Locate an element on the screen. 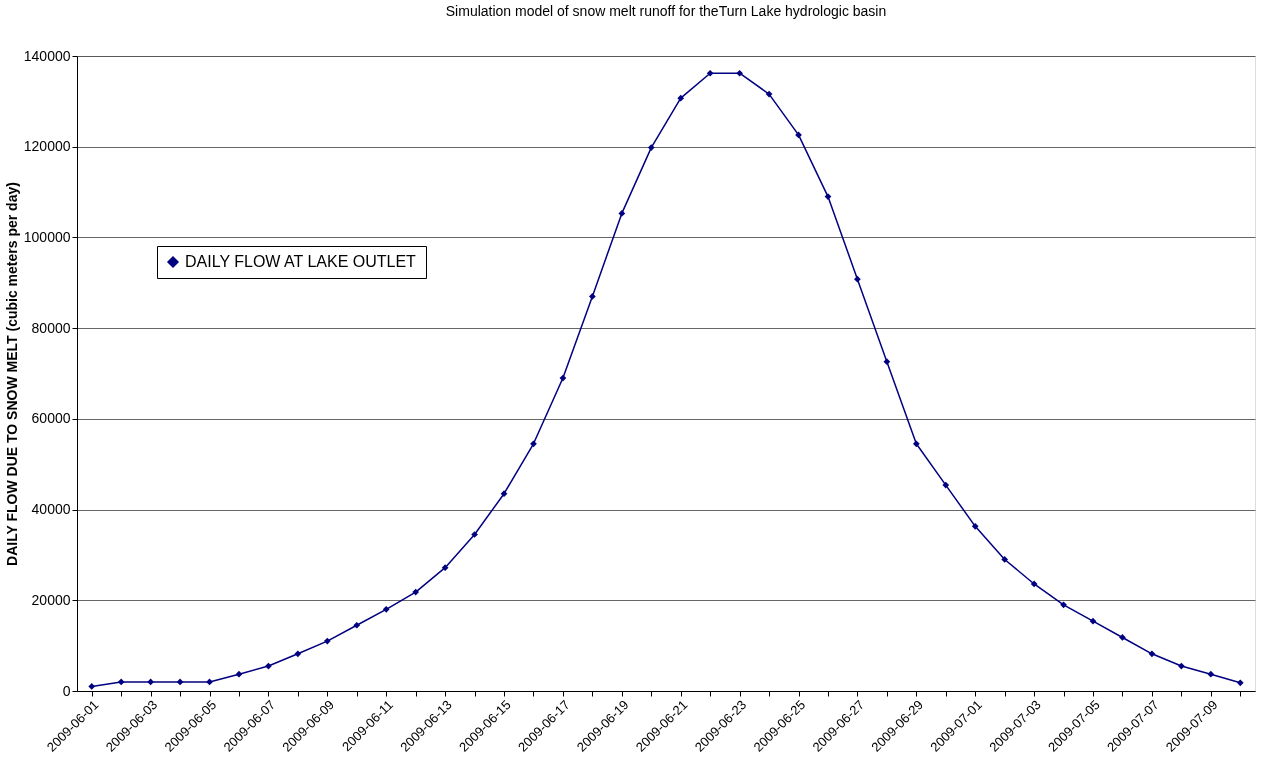 The height and width of the screenshot is (774, 1273). y-axis-title: DAILY FLOW DUE TO SNOW MELT (cubic meters per day) is located at coordinates (11, 374).